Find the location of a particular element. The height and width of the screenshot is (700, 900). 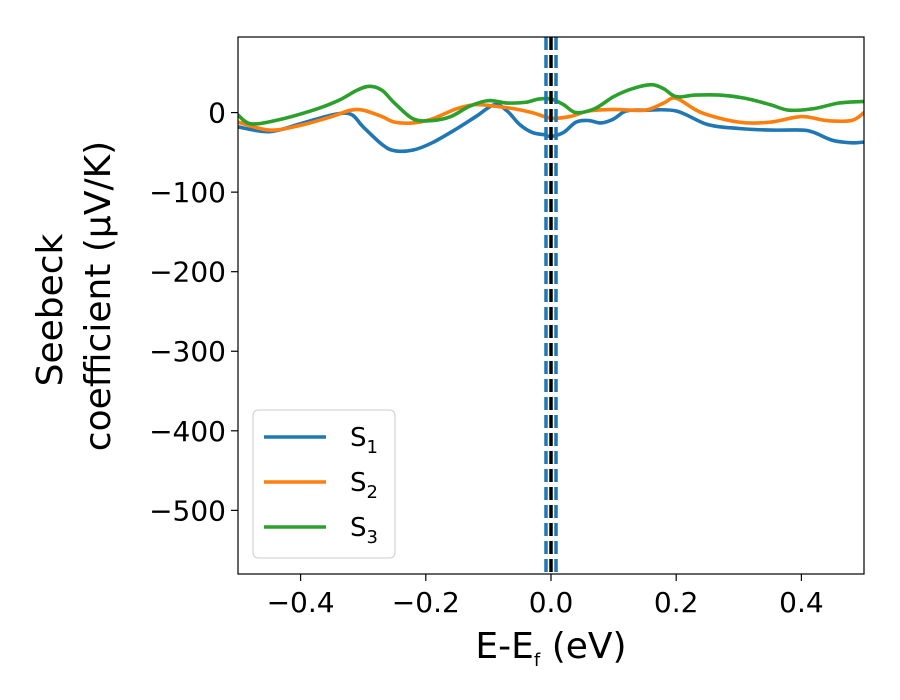

legend-label-s1: S1 is located at coordinates (364, 440).